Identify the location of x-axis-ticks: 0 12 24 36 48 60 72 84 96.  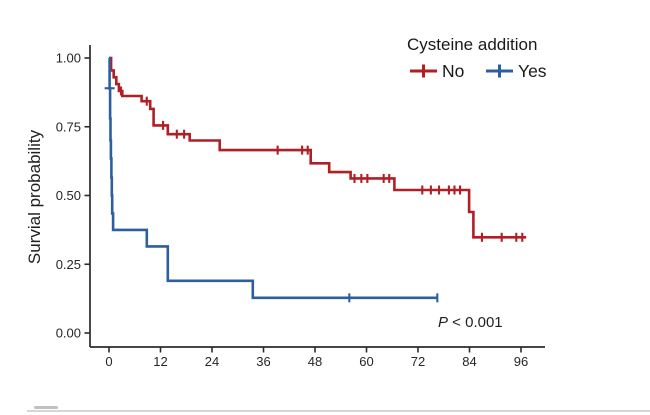
(316, 358).